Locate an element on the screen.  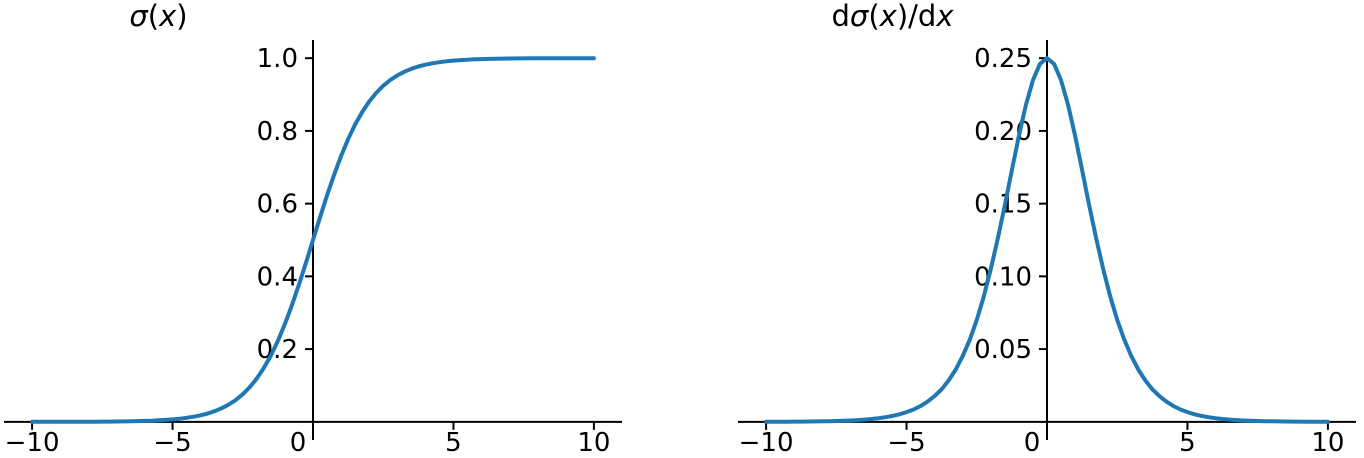
y-tick-label: 0.25 is located at coordinates (1003, 59).